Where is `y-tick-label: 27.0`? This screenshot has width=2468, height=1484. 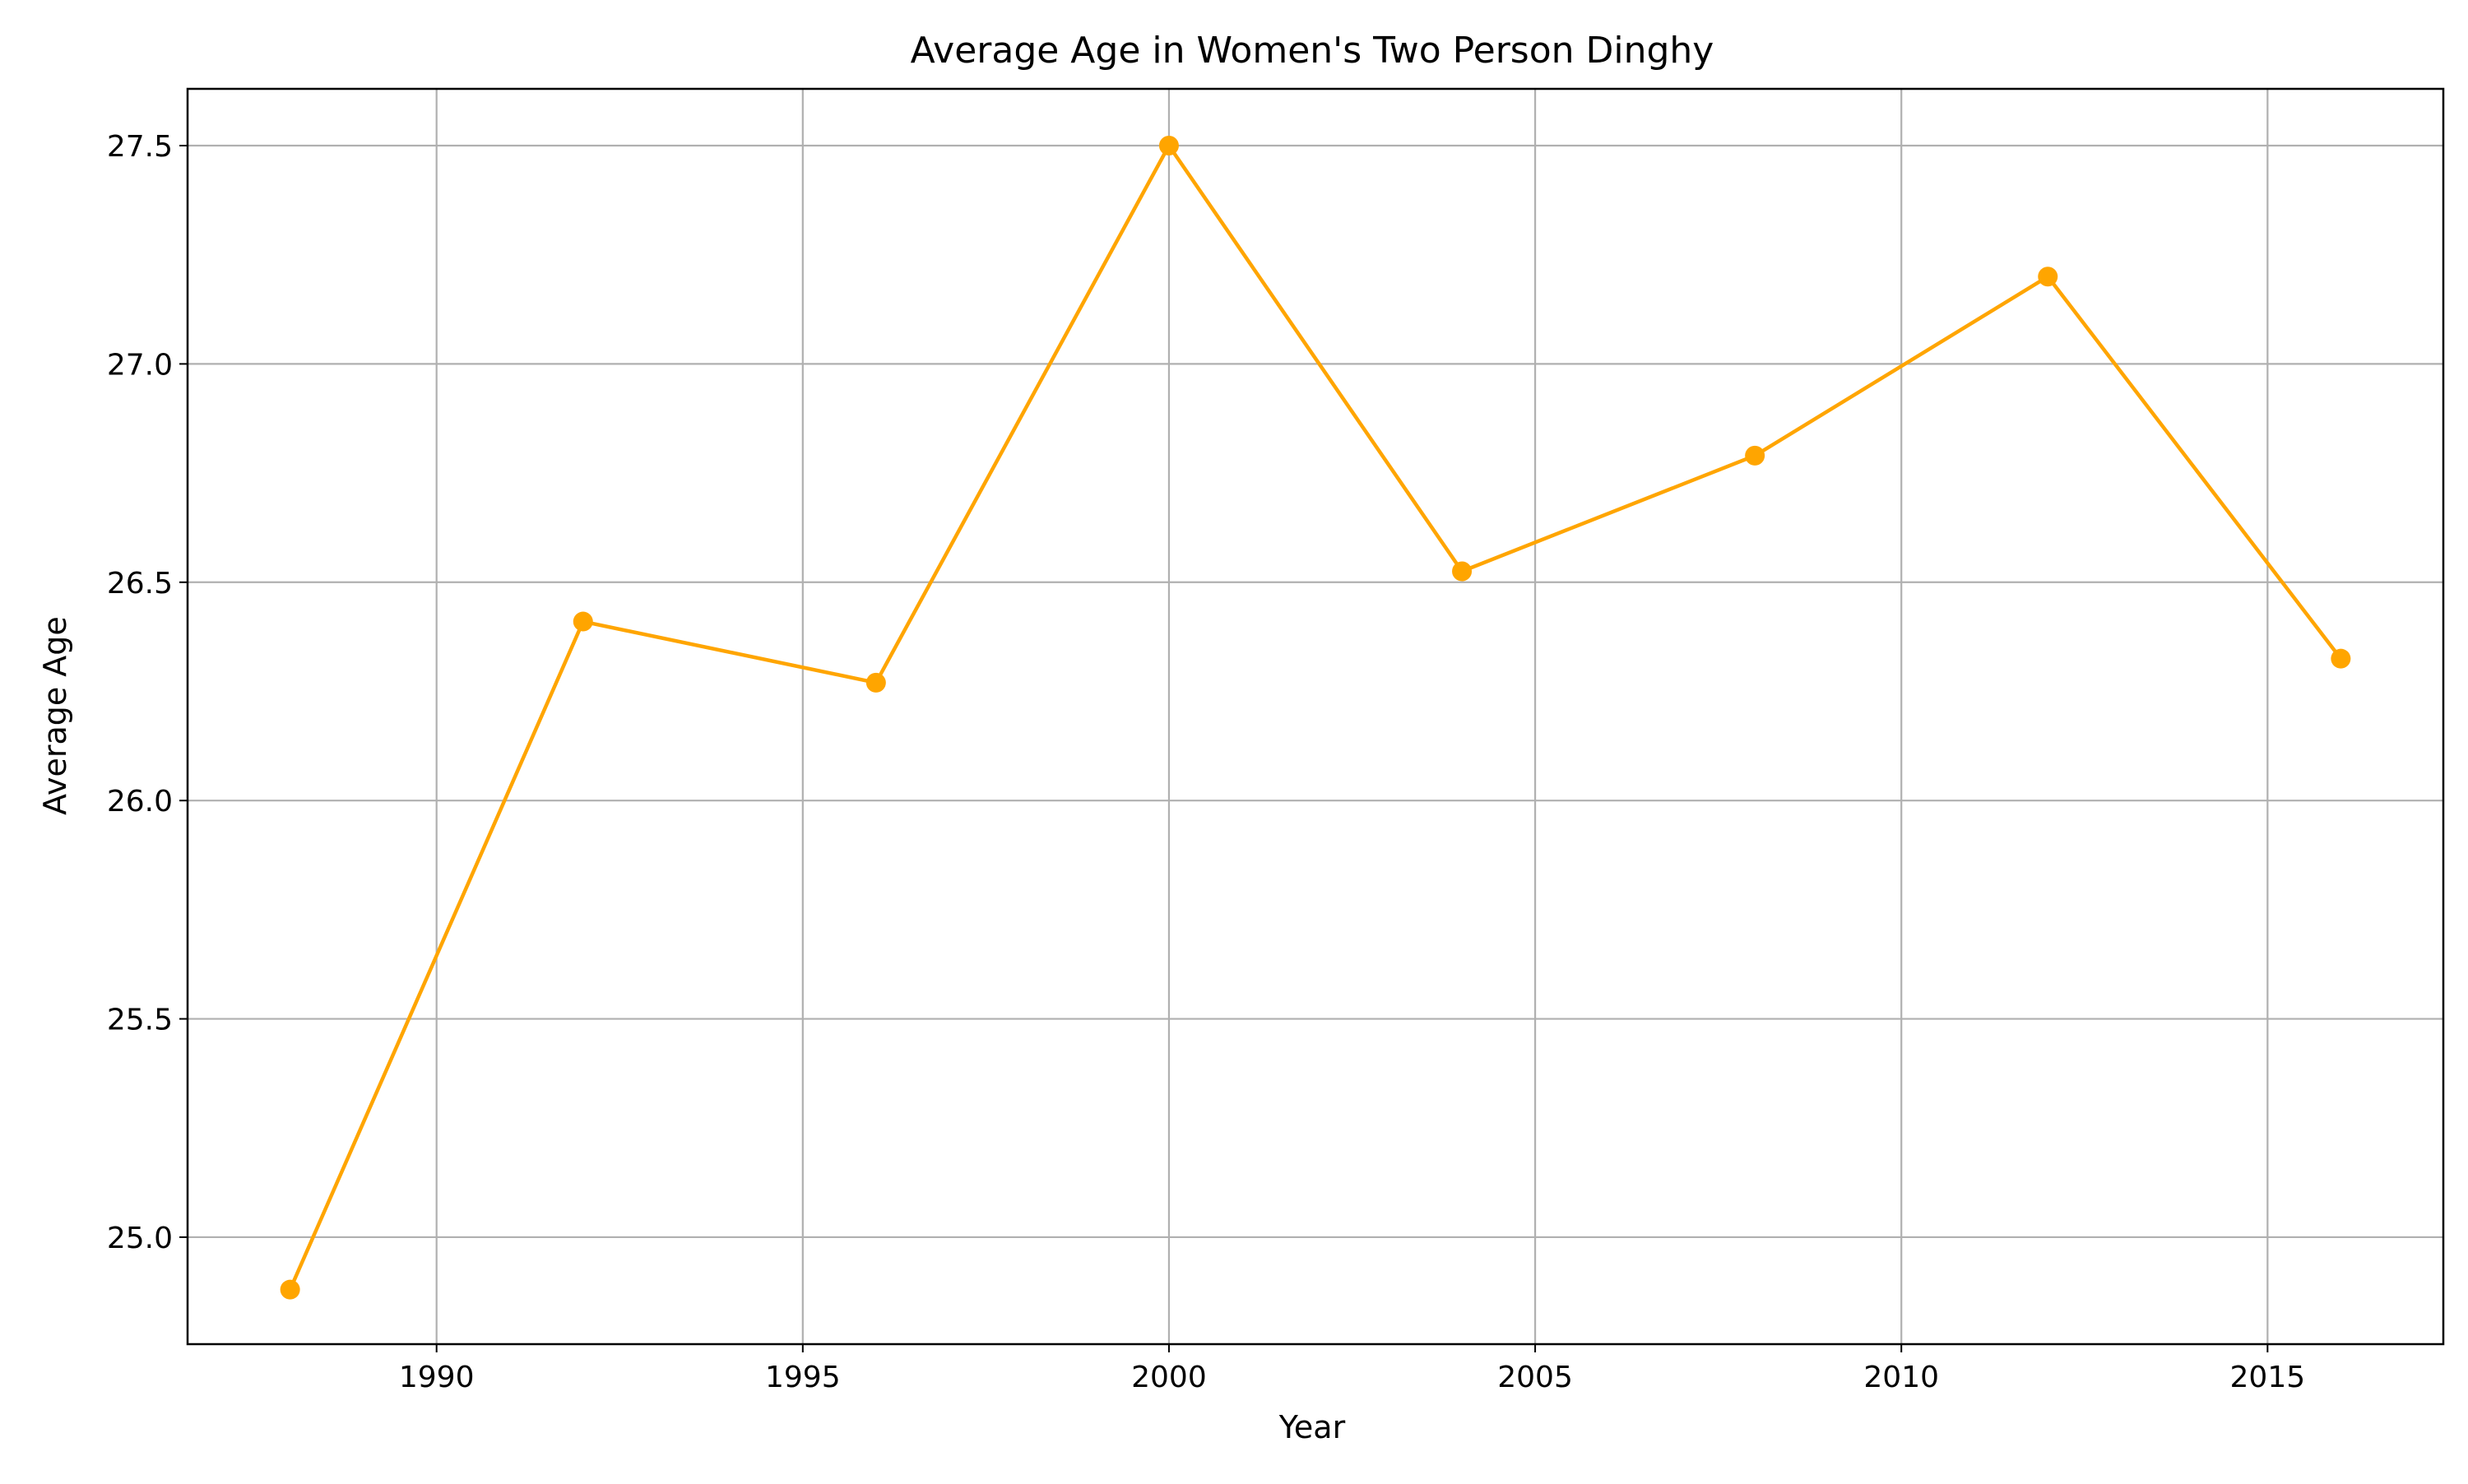 y-tick-label: 27.0 is located at coordinates (140, 365).